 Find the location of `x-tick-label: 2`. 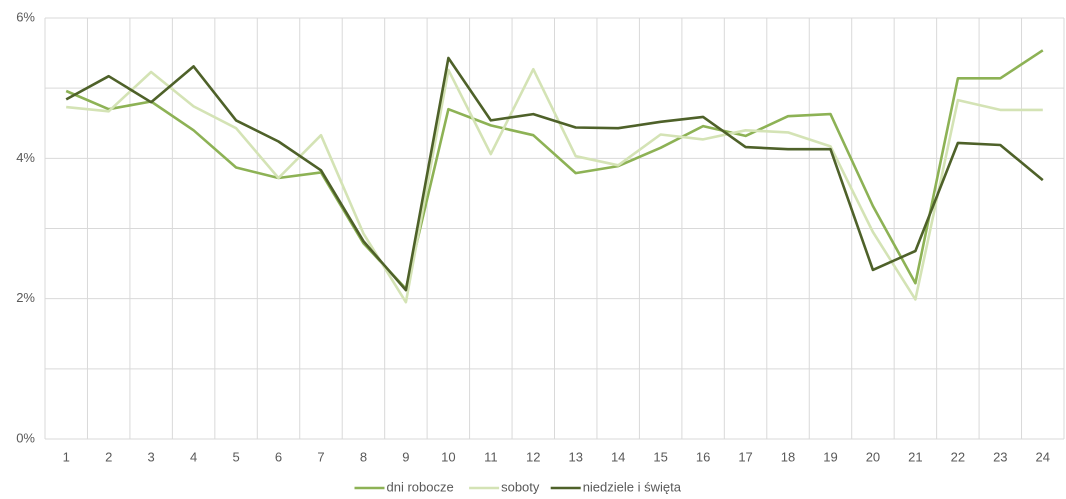

x-tick-label: 2 is located at coordinates (108, 456).